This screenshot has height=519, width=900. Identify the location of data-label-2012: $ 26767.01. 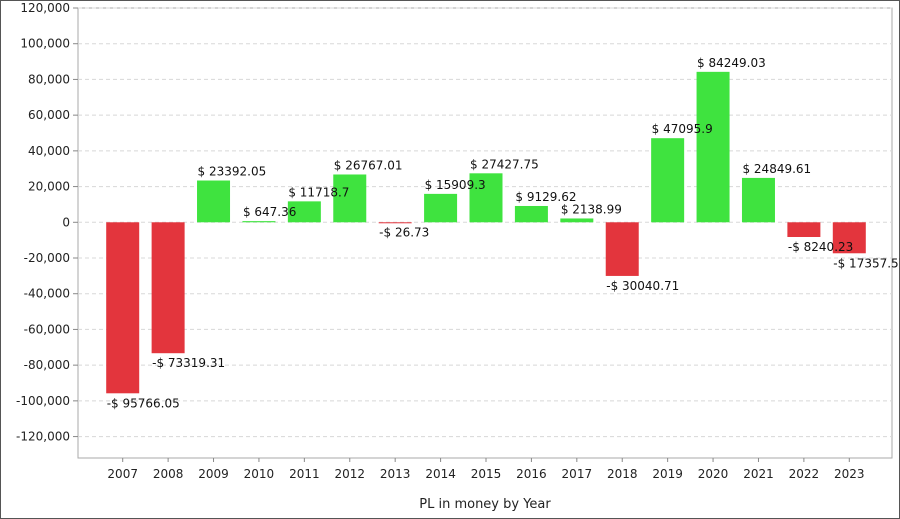
(368, 165).